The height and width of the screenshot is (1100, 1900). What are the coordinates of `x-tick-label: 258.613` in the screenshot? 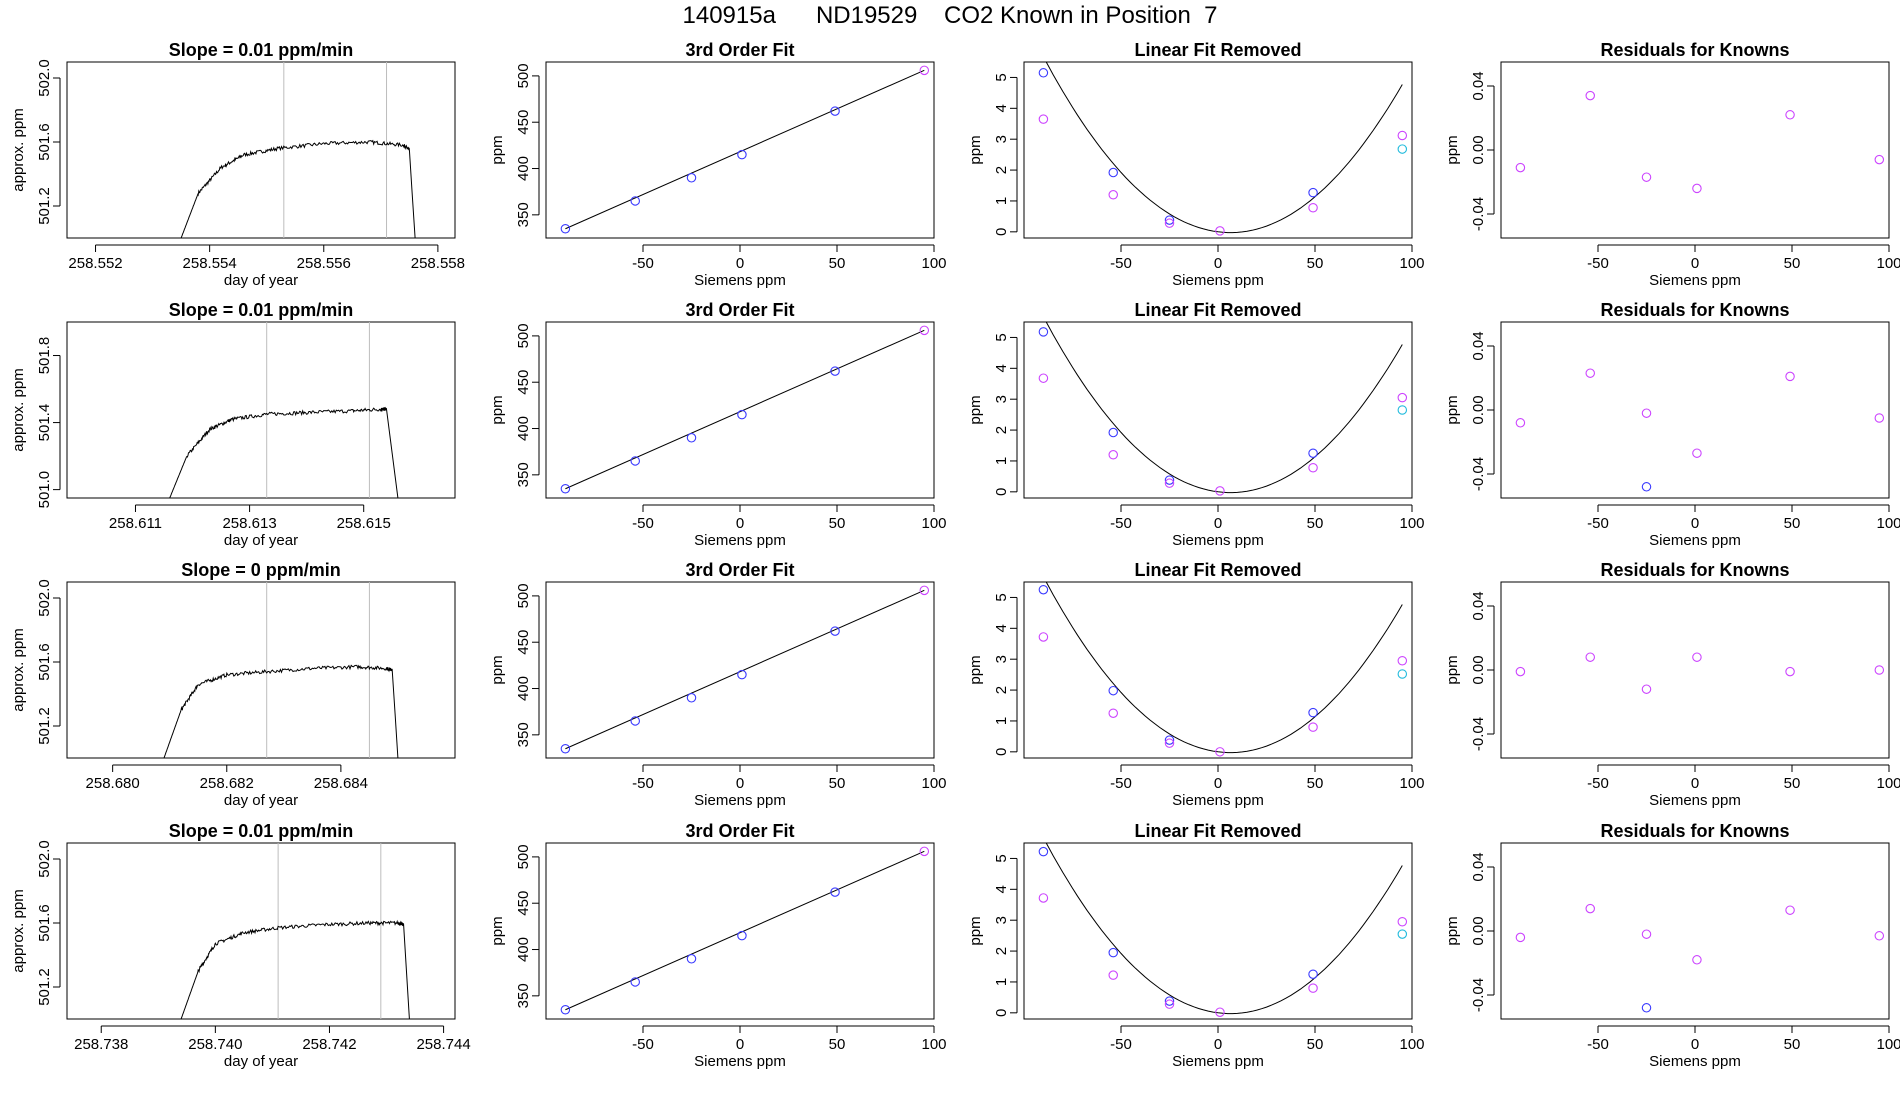 It's located at (249, 523).